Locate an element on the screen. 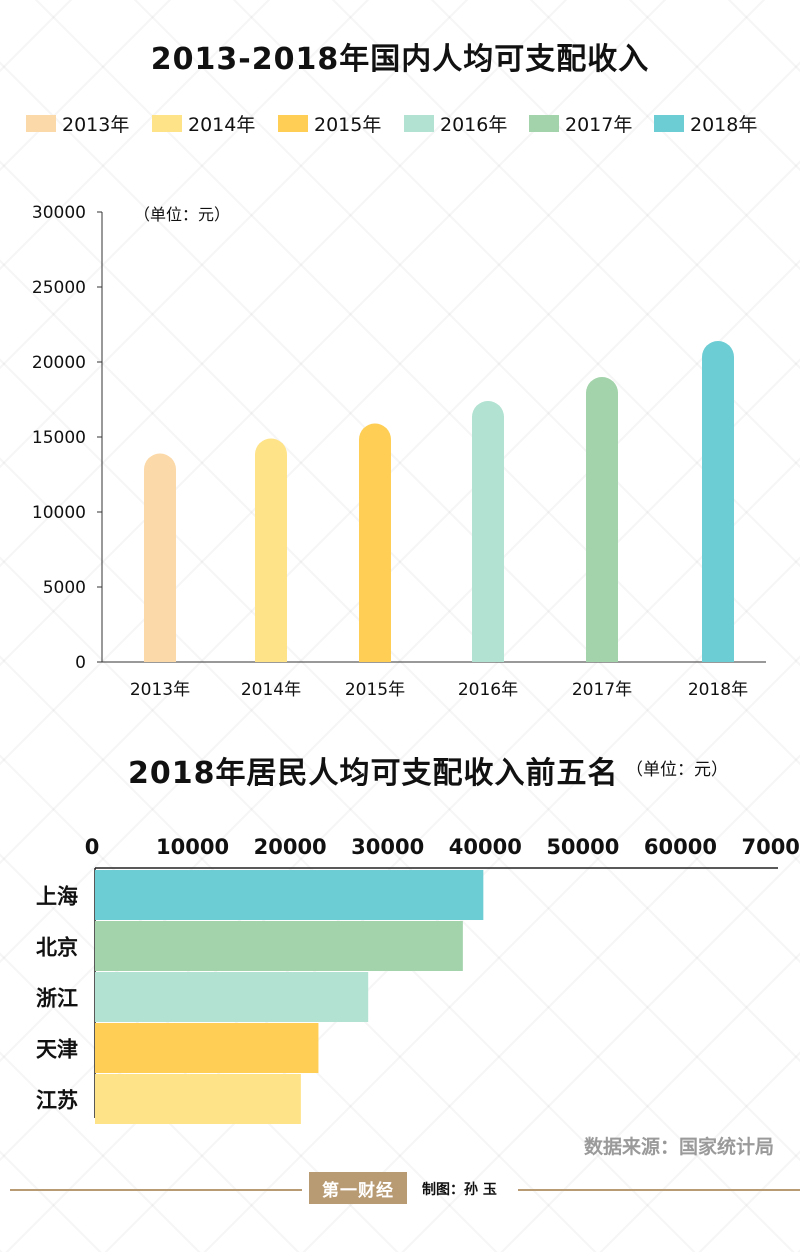 The image size is (800, 1252). x-tick-label: 2016年 is located at coordinates (488, 690).